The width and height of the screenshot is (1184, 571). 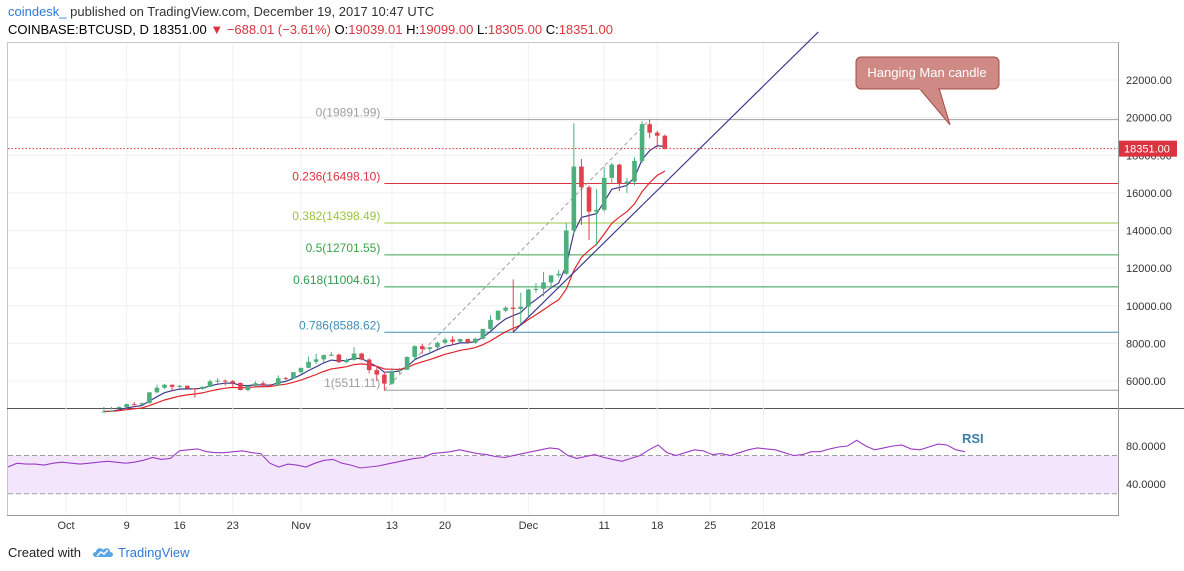 What do you see at coordinates (1149, 269) in the screenshot?
I see `y-tick-label: 12000.00` at bounding box center [1149, 269].